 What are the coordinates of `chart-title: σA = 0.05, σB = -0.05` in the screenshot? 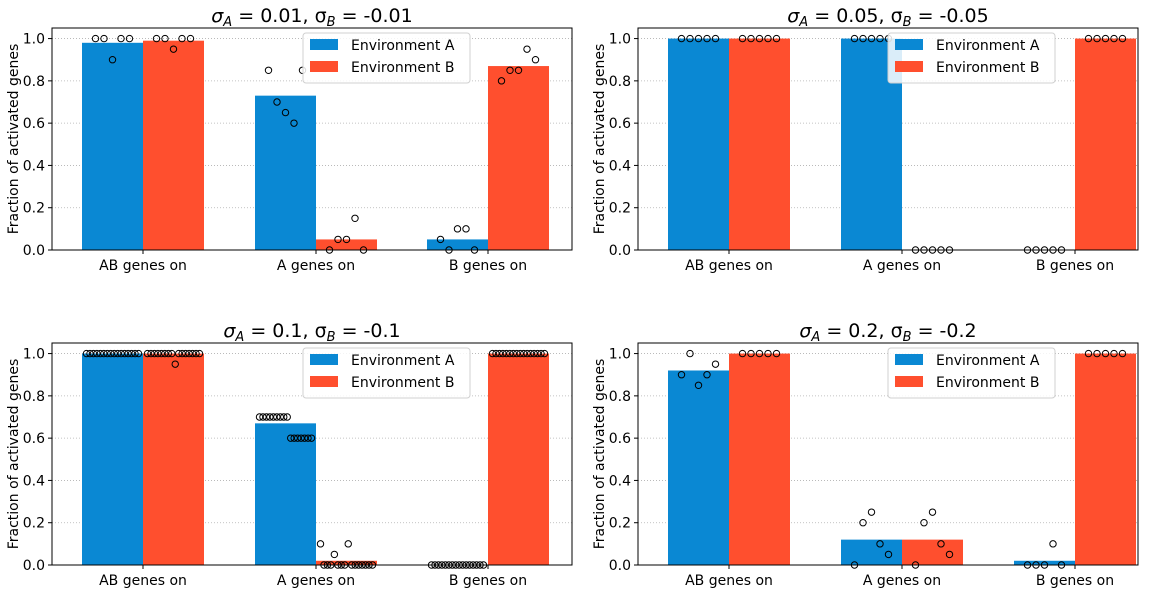 It's located at (887, 17).